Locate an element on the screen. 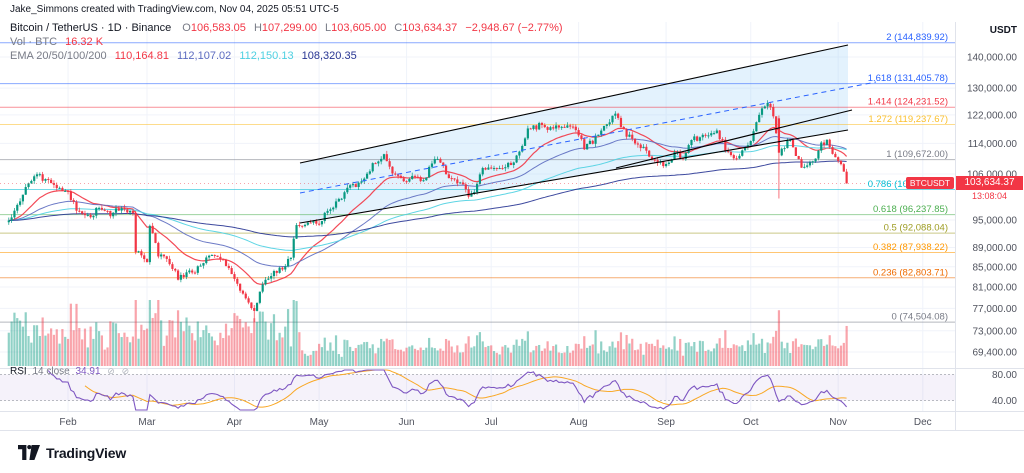 The image size is (1024, 473). candle-countdown: 13:08:04 is located at coordinates (989, 196).